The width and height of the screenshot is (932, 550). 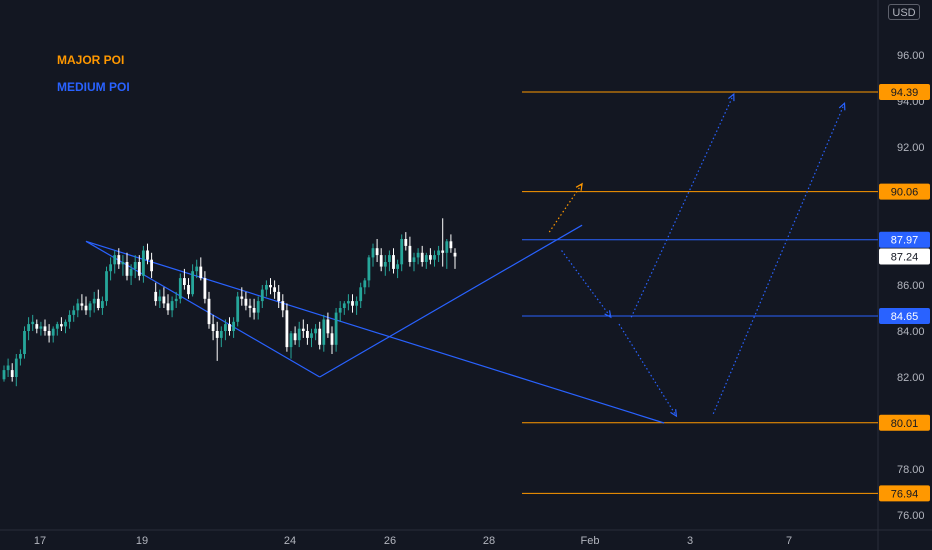 I want to click on price-tick-label: 96.00, so click(x=911, y=56).